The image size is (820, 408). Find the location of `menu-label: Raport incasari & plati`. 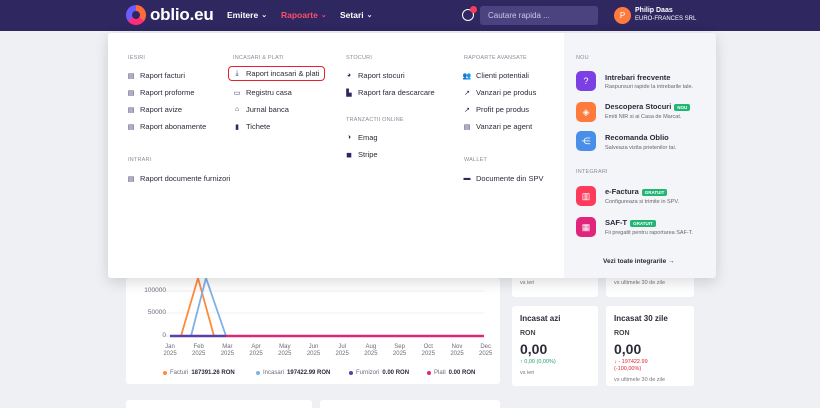

menu-label: Raport incasari & plati is located at coordinates (283, 73).